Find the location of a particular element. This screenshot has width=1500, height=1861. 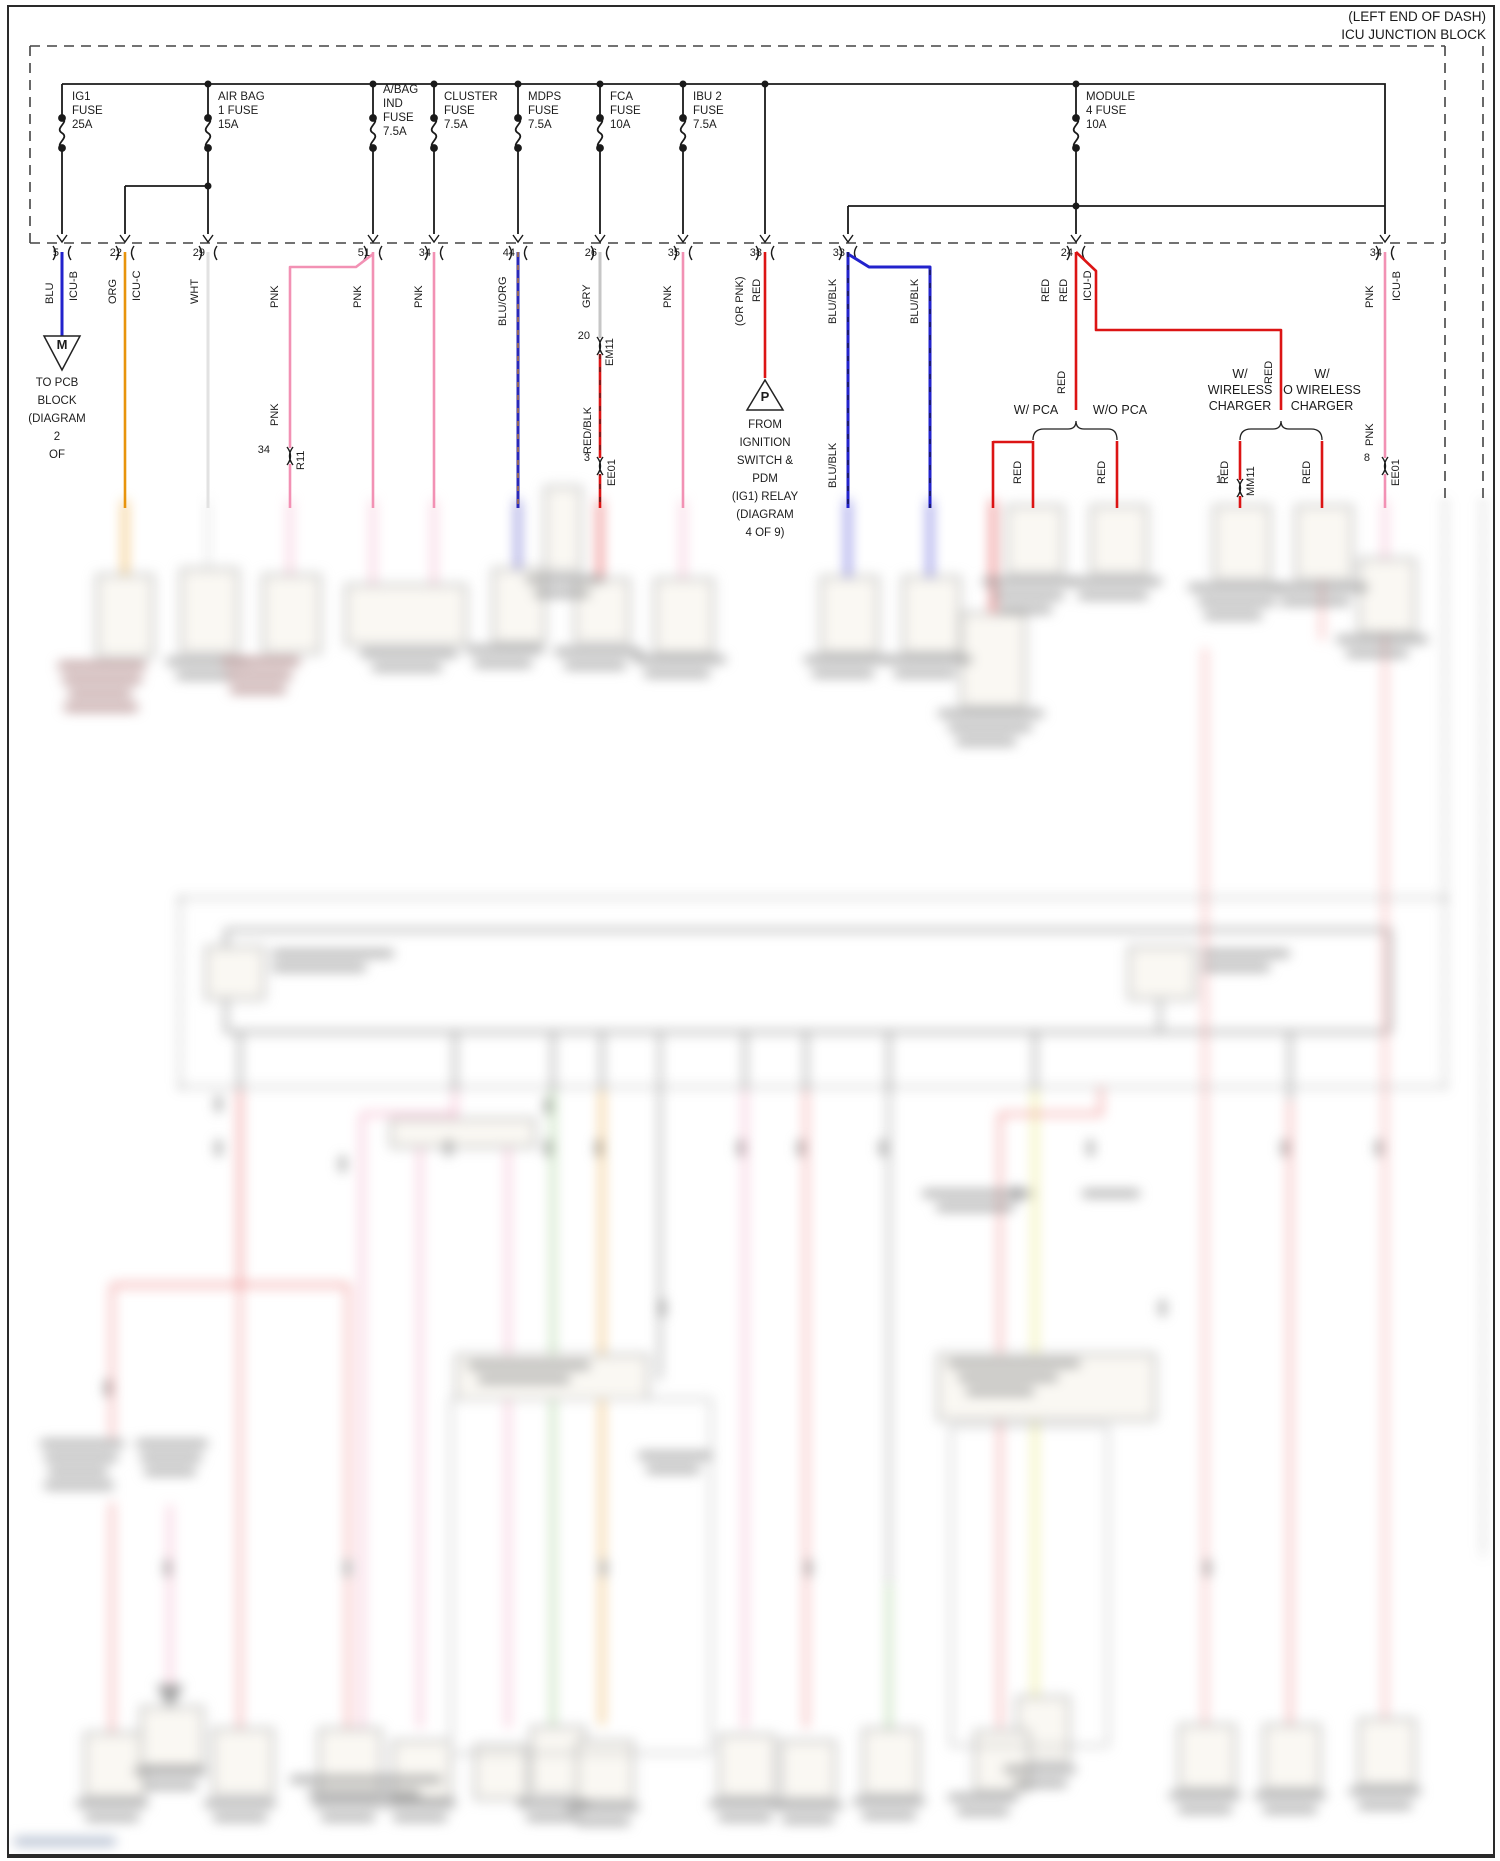

wire-blu-blk-33-branch is located at coordinates (889, 380).